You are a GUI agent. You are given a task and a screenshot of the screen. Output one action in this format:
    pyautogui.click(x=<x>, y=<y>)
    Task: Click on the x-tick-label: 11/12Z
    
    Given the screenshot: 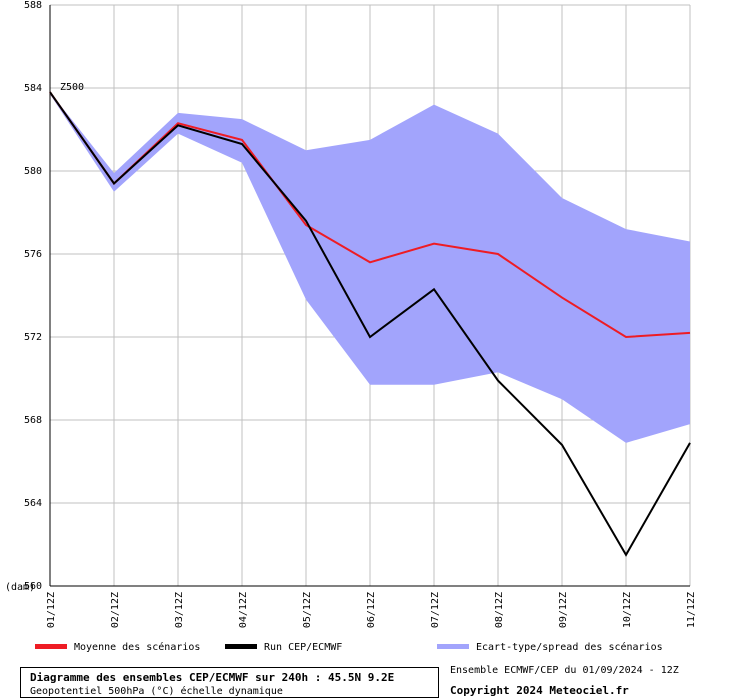 What is the action you would take?
    pyautogui.click(x=691, y=610)
    